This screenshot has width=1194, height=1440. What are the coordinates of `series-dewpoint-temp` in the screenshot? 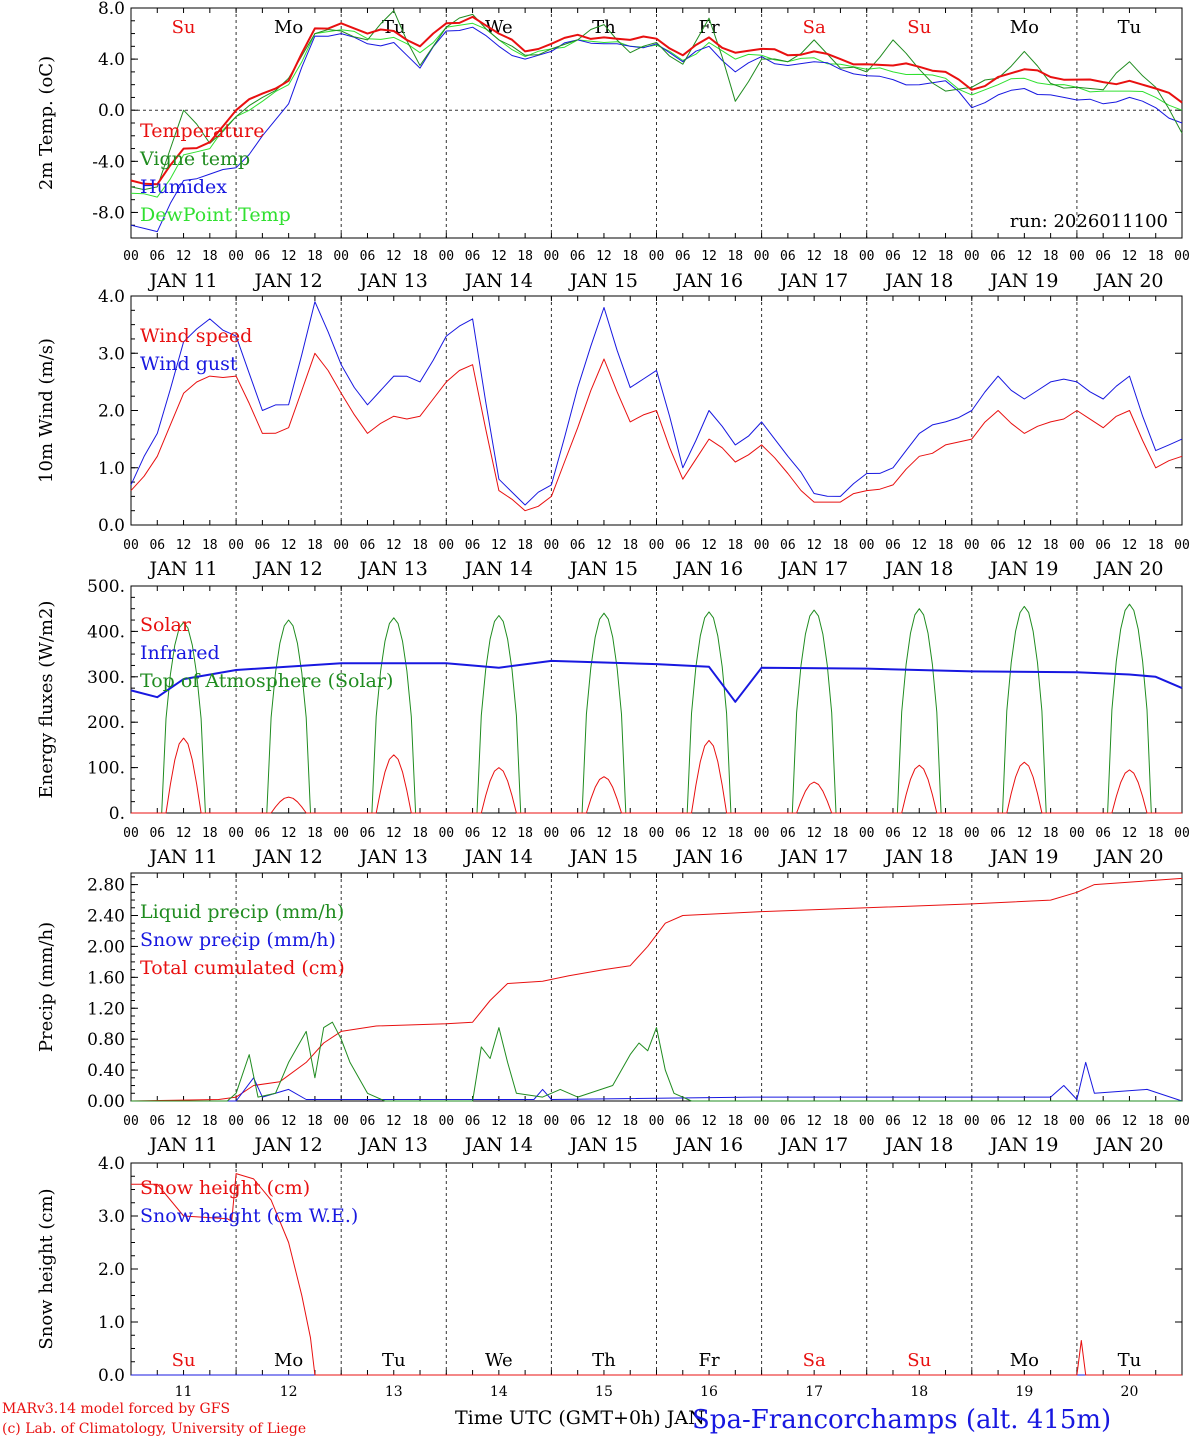 It's located at (656, 110).